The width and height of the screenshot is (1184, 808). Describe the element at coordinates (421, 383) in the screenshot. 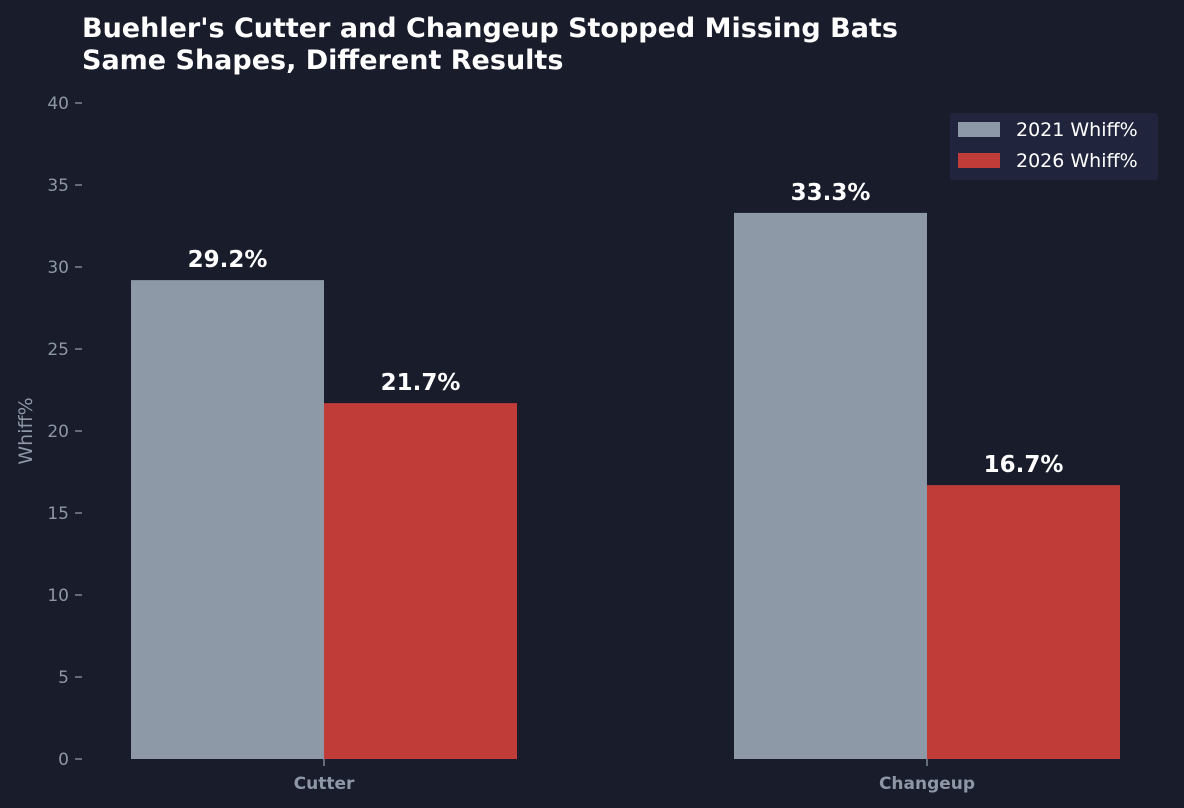

I see `data-label: 21.7%` at that location.